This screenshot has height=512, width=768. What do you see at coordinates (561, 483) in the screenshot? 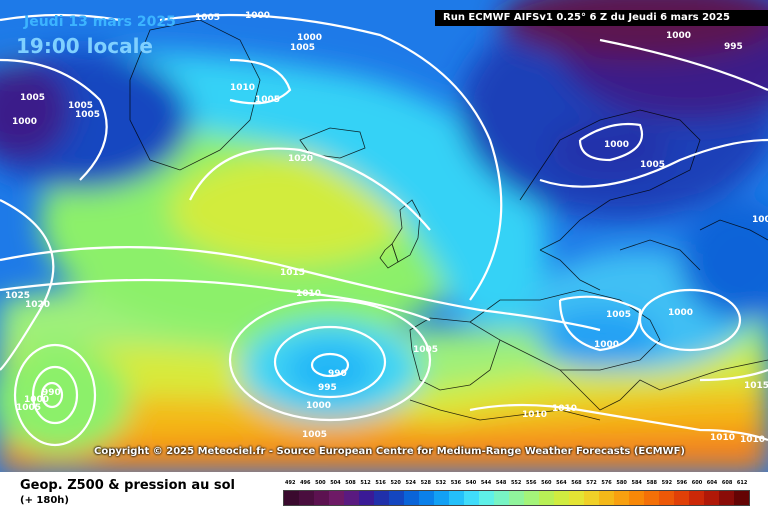
I see `color-scale-label: 564` at bounding box center [561, 483].